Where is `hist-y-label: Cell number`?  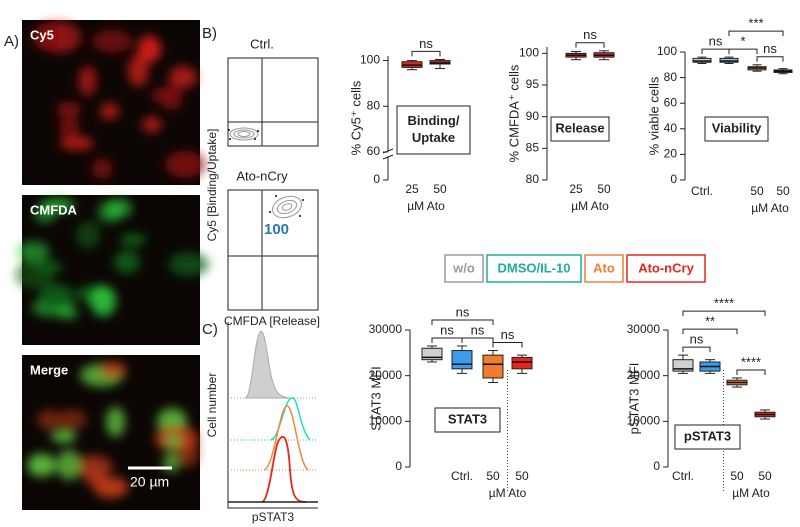 hist-y-label: Cell number is located at coordinates (212, 405).